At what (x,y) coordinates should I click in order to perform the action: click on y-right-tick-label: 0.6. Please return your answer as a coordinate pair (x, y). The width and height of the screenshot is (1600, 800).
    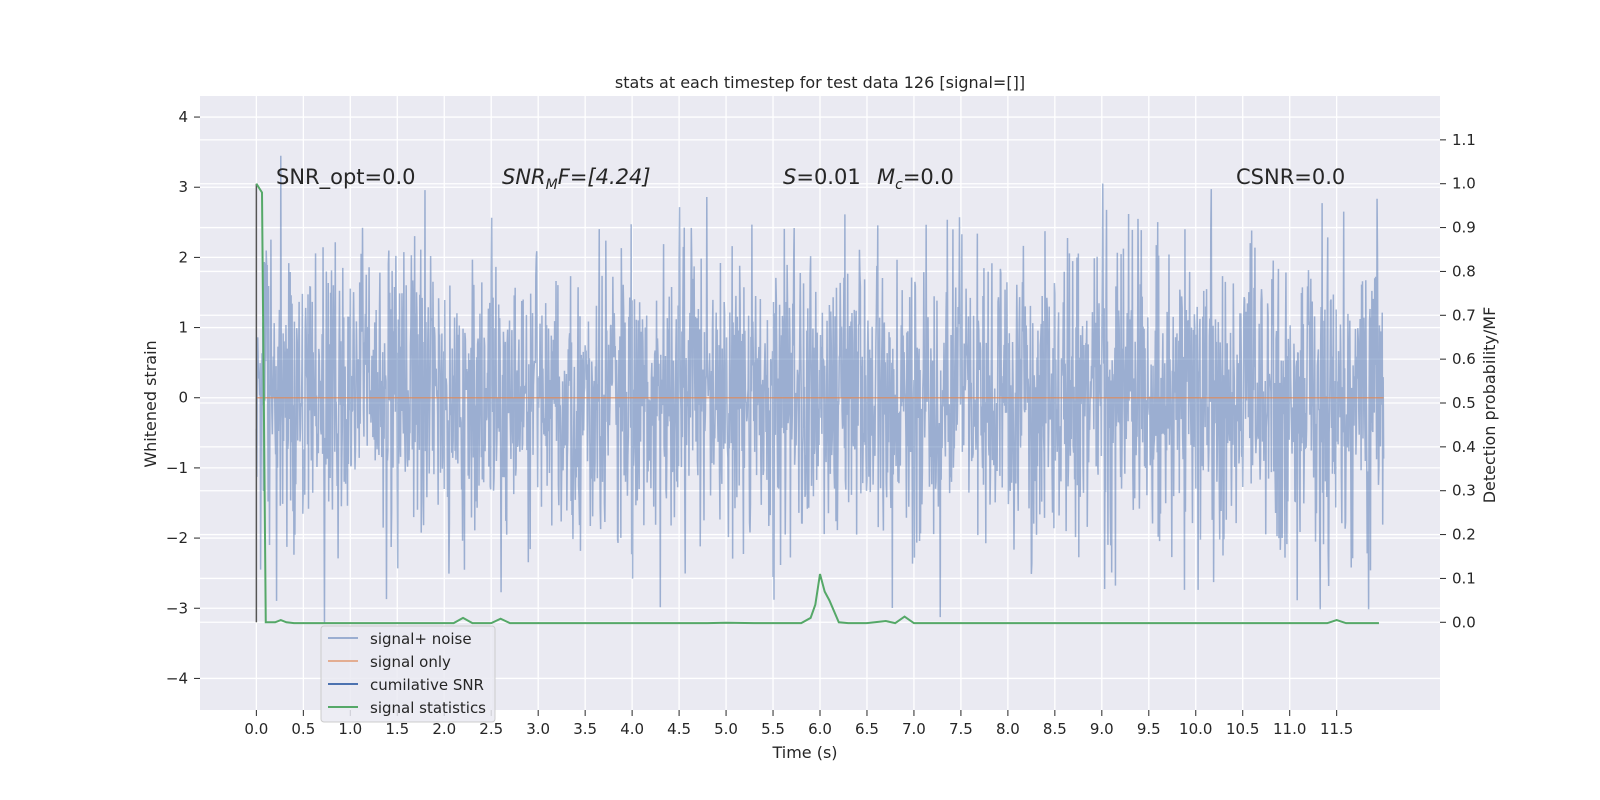
    Looking at the image, I should click on (1464, 359).